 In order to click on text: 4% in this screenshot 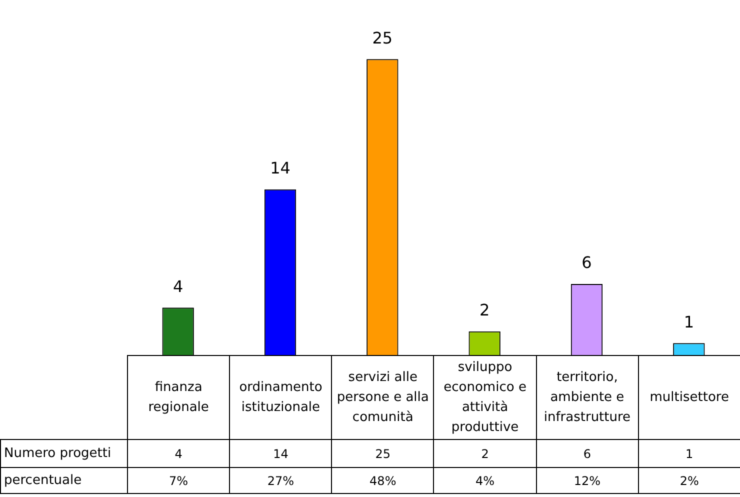, I will do `click(485, 481)`.